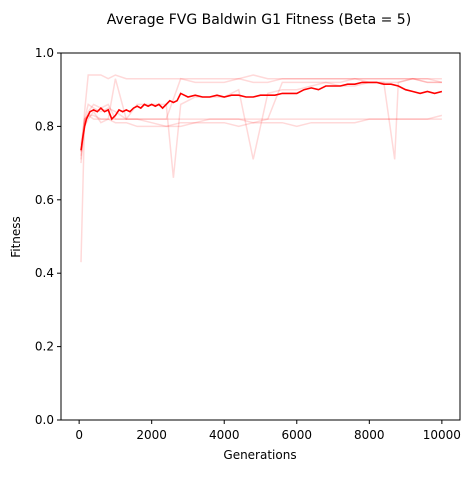 The height and width of the screenshot is (478, 475). What do you see at coordinates (16, 237) in the screenshot?
I see `y-axis-label: Fitness` at bounding box center [16, 237].